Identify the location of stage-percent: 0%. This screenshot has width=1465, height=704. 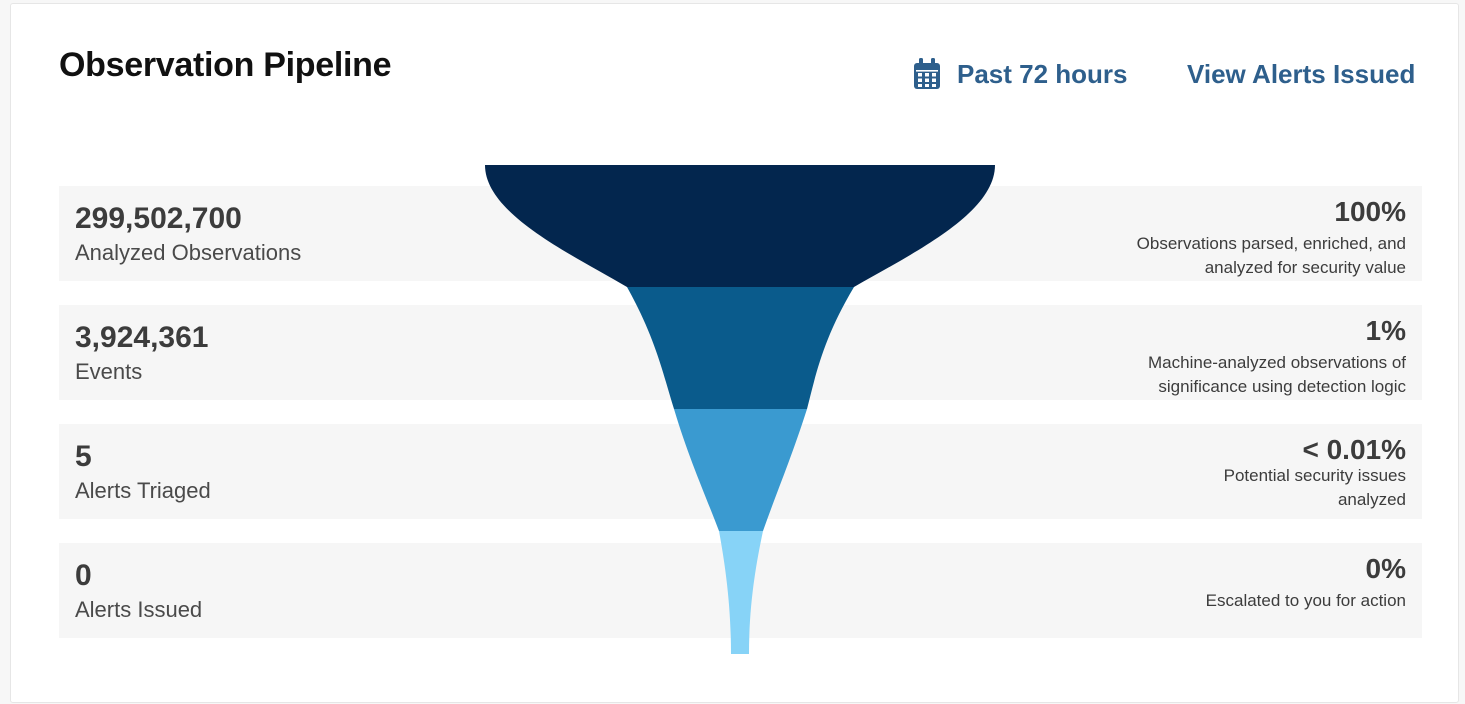
(1385, 568).